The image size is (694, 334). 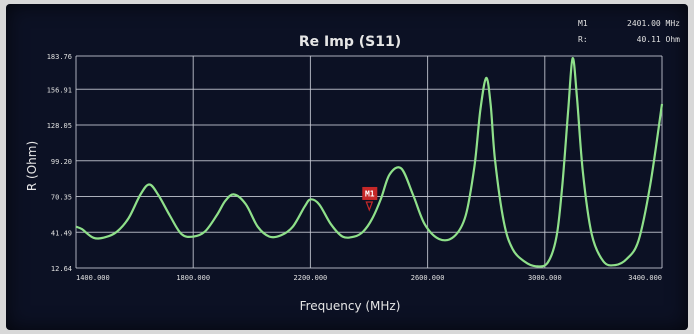 What do you see at coordinates (59, 90) in the screenshot?
I see `y-tick-label: 156.91` at bounding box center [59, 90].